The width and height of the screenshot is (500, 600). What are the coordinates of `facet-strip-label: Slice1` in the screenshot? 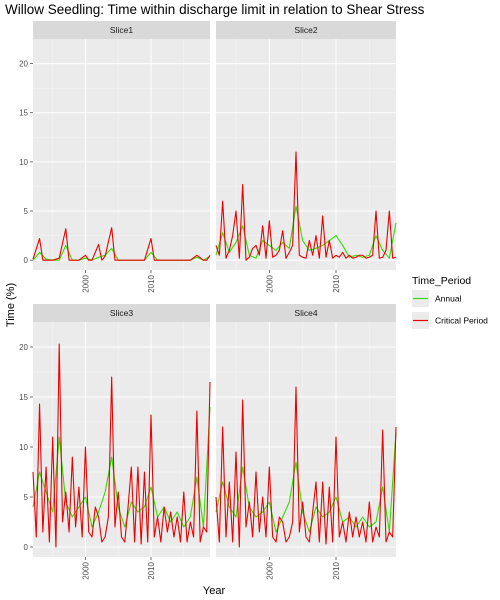 It's located at (121, 30).